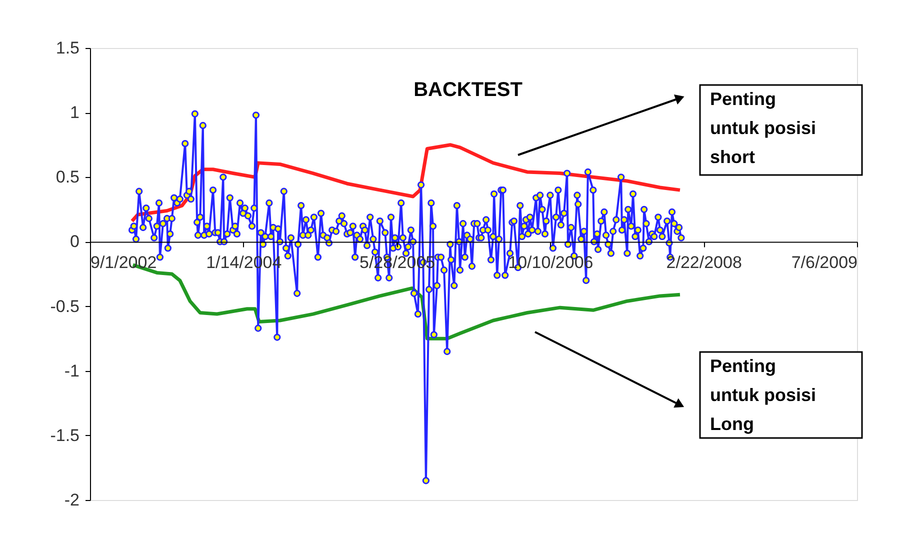 The width and height of the screenshot is (912, 536). I want to click on x-tick-label: 2/22/2008, so click(704, 262).